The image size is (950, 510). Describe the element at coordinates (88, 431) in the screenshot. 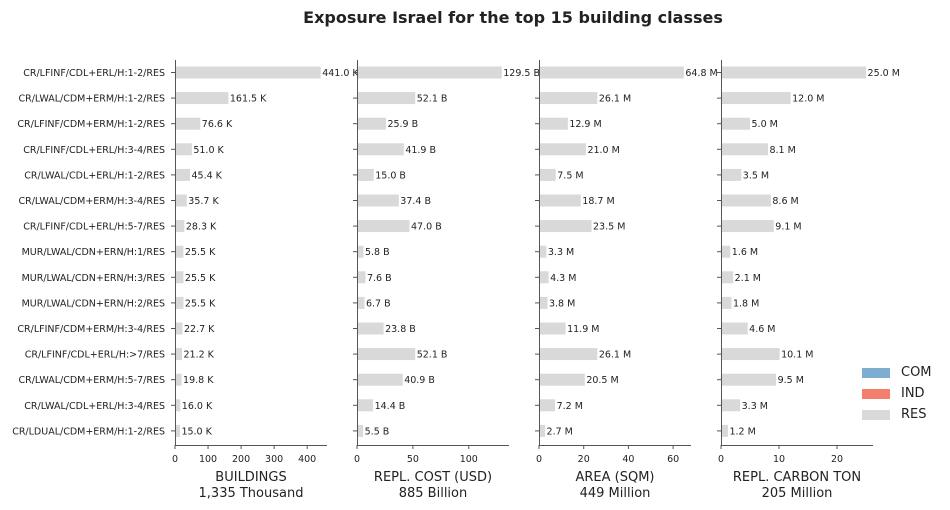

I see `category-label: CR/LDUAL/CDM+ERM/H:1-2/RES` at that location.